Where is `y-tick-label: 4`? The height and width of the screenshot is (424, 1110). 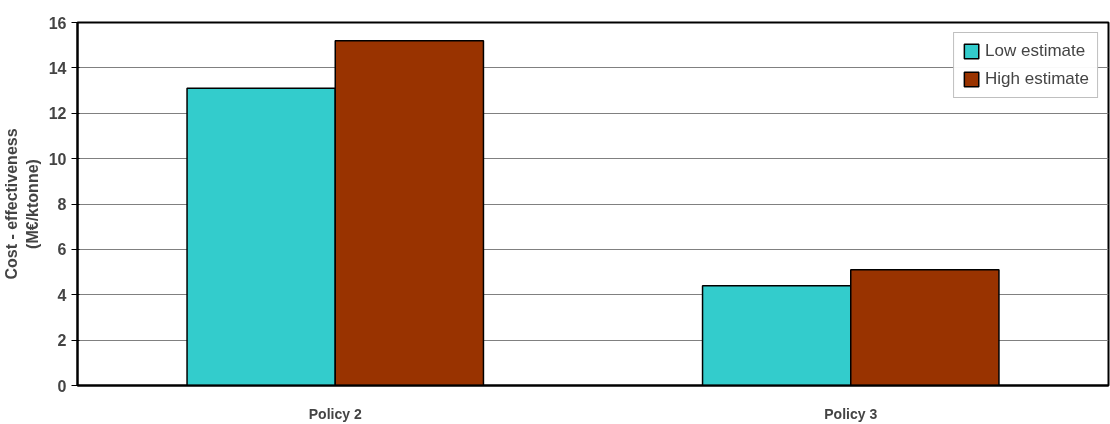
y-tick-label: 4 is located at coordinates (62, 295).